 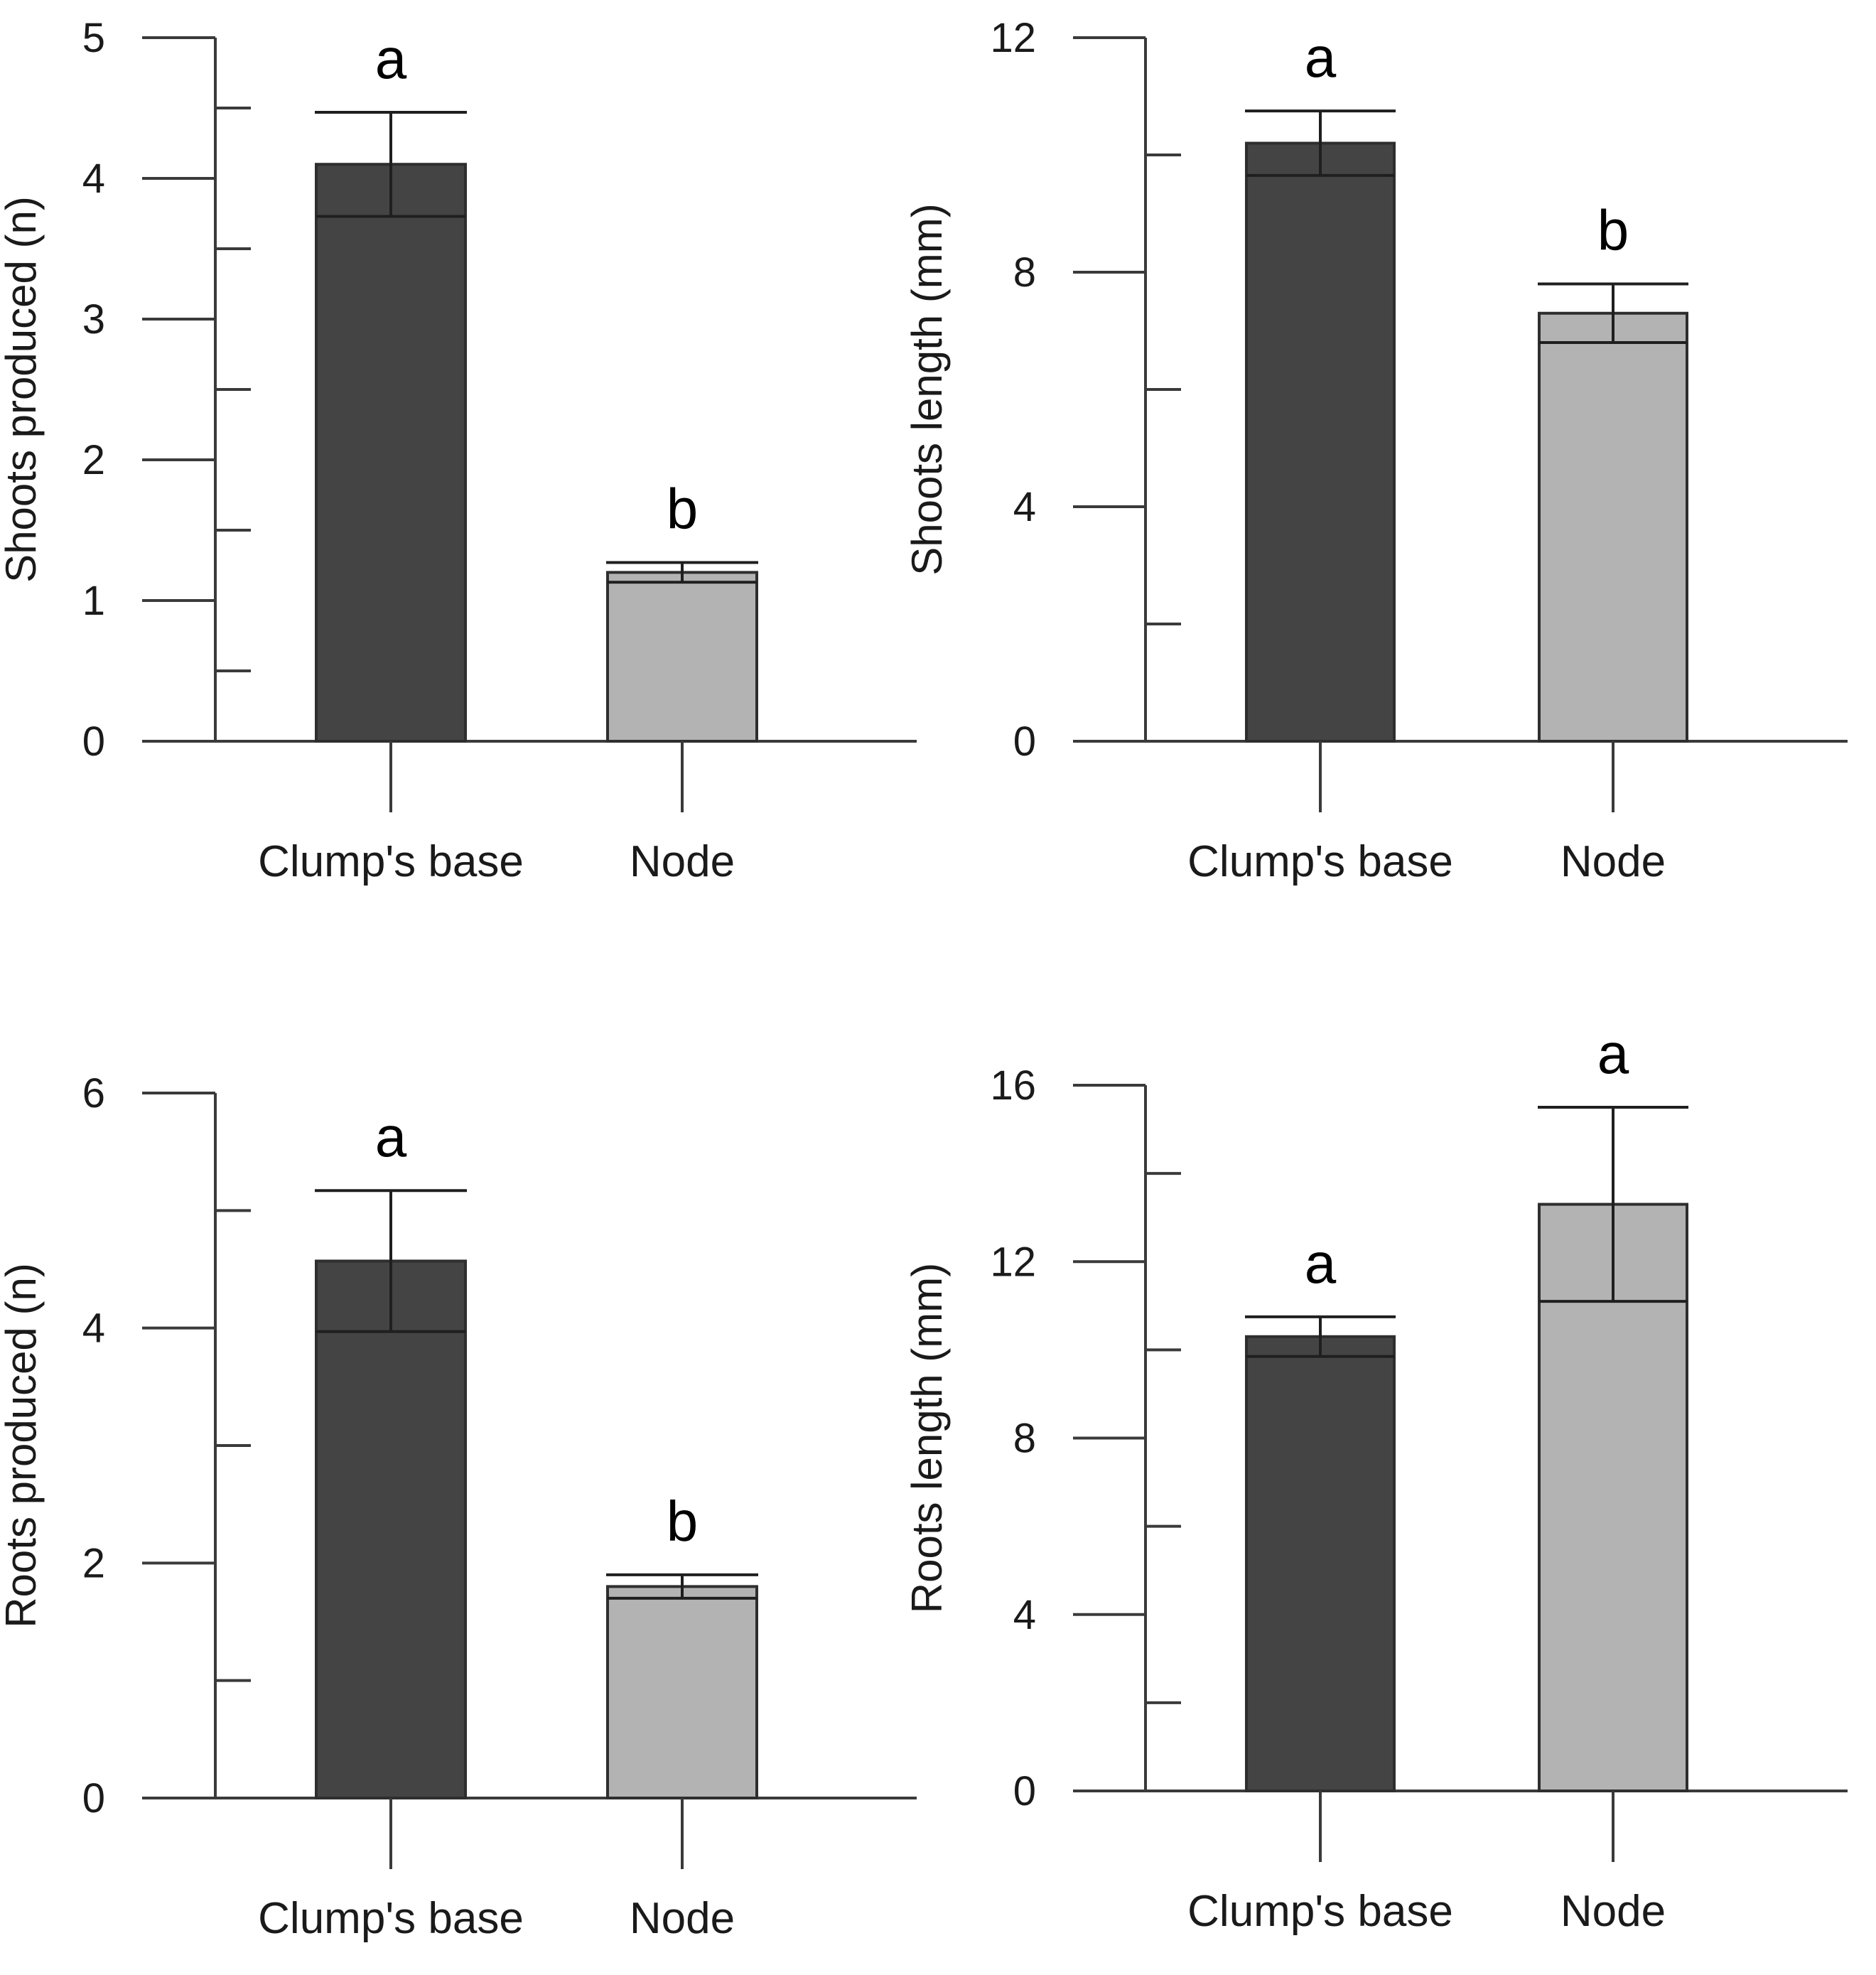 What do you see at coordinates (93, 319) in the screenshot?
I see `y-tick-label: 3` at bounding box center [93, 319].